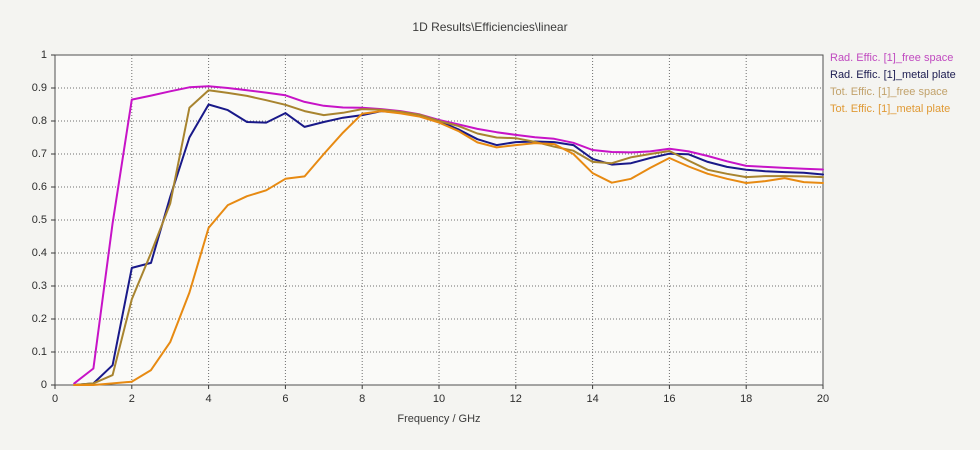  Describe the element at coordinates (592, 399) in the screenshot. I see `x-tick-label: 14` at that location.